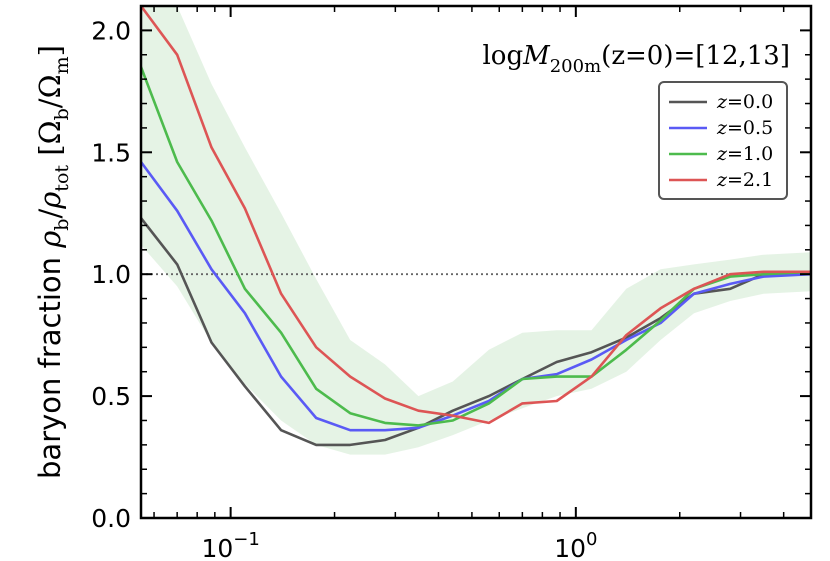 The image size is (830, 561). I want to click on mass-bin-annotation: logM200m(z=0)=[12,13], so click(636, 59).